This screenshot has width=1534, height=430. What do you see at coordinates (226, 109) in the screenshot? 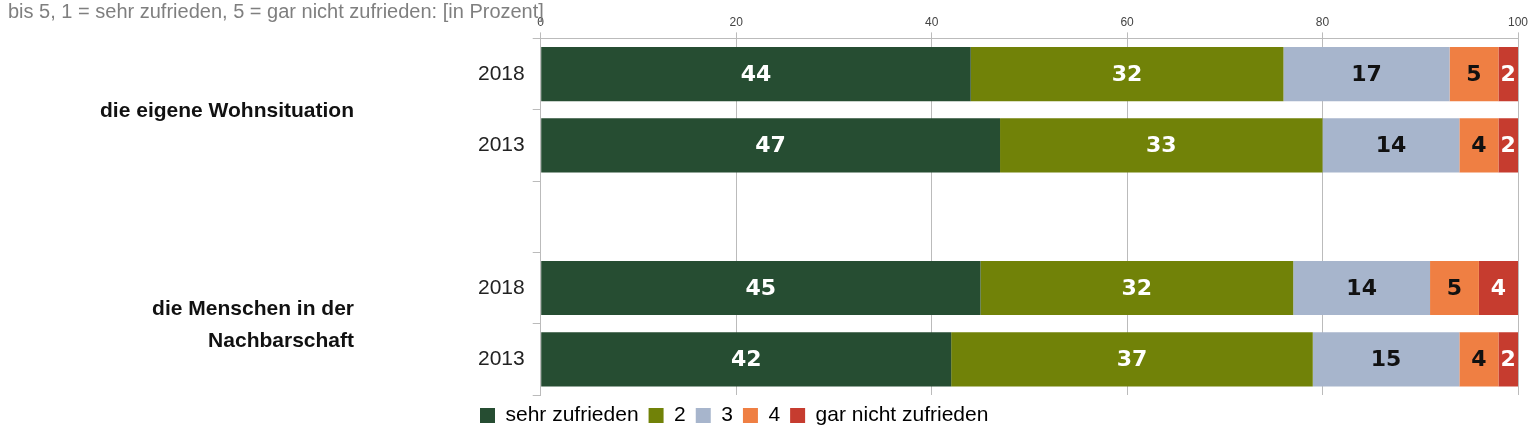
I see `text: die eigene Wohnsituation` at bounding box center [226, 109].